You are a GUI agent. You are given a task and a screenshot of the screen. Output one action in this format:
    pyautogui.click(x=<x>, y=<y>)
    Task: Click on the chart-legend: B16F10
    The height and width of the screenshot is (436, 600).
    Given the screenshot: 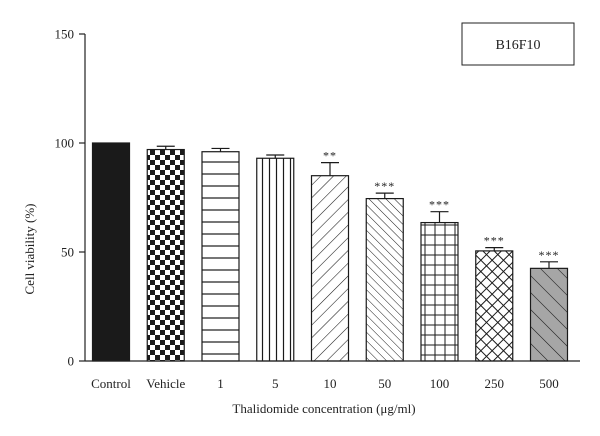 What is the action you would take?
    pyautogui.click(x=518, y=44)
    